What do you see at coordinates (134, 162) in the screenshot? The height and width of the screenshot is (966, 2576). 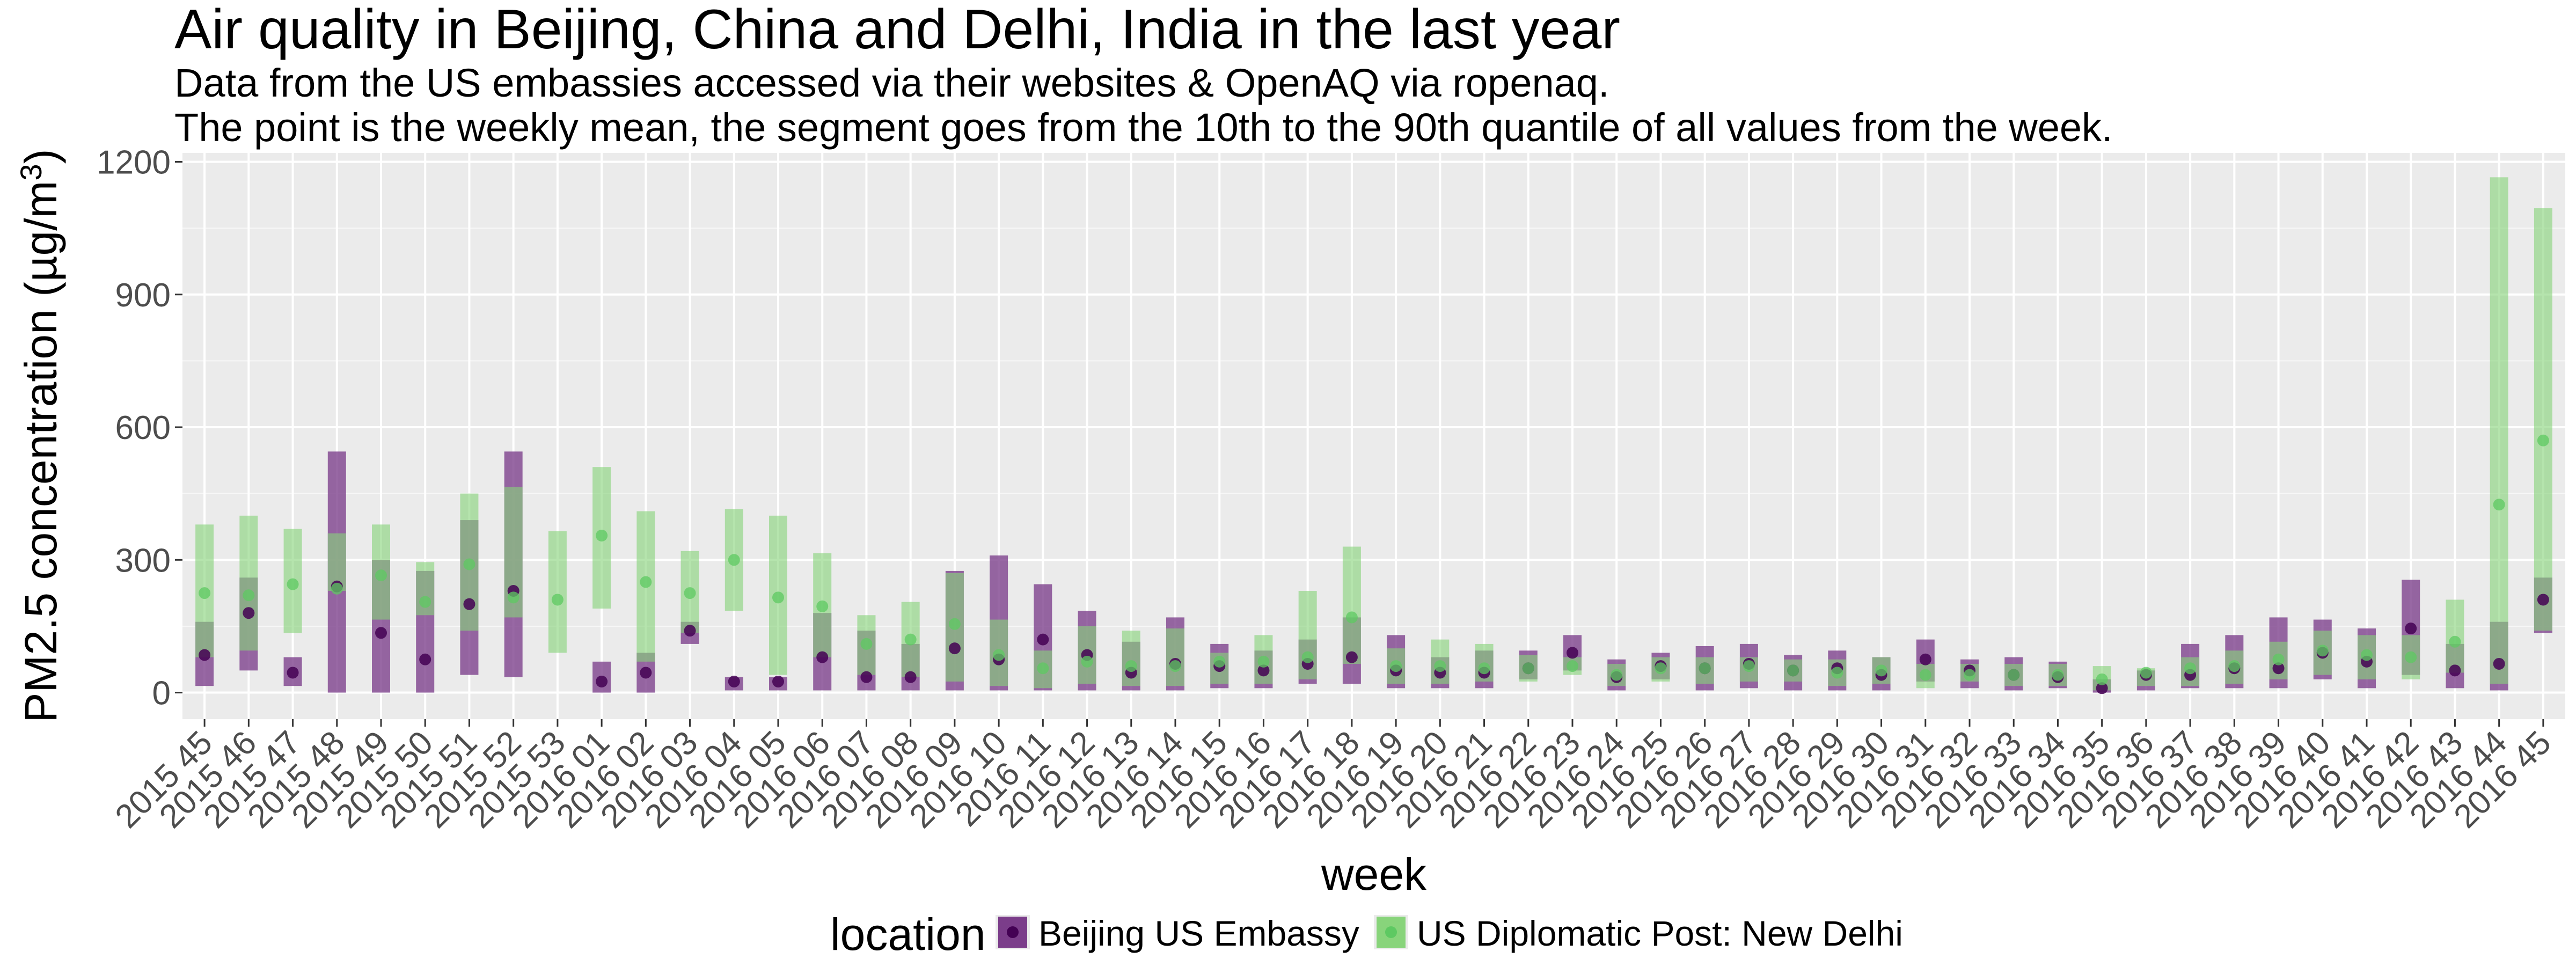 I see `y-tick-label: 1200` at bounding box center [134, 162].